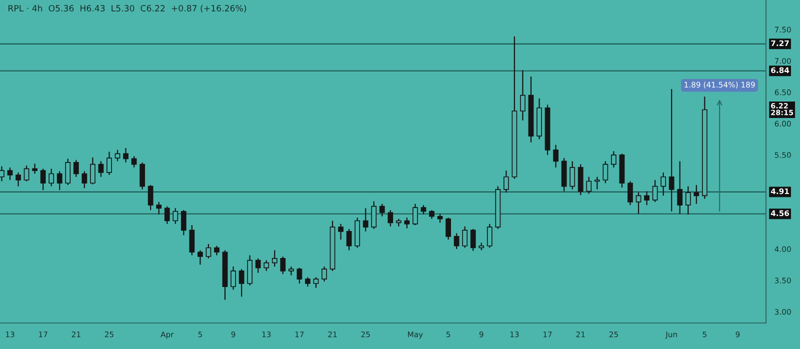 This screenshot has width=800, height=349. I want to click on text: RPL · 4h O5.36 H6.43 L5.30 C6.22 +0.87 (+16.26%), so click(127, 8).